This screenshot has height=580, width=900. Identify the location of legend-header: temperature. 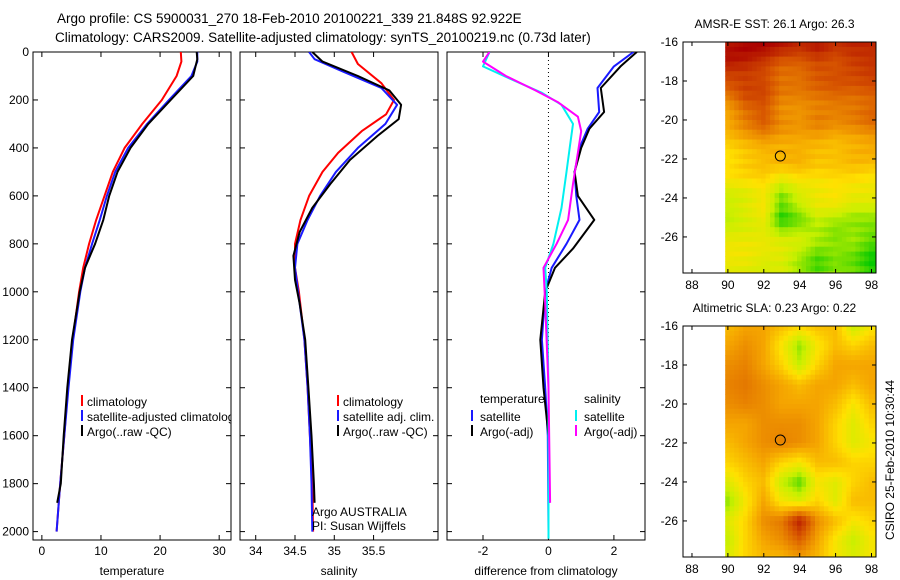
(512, 399).